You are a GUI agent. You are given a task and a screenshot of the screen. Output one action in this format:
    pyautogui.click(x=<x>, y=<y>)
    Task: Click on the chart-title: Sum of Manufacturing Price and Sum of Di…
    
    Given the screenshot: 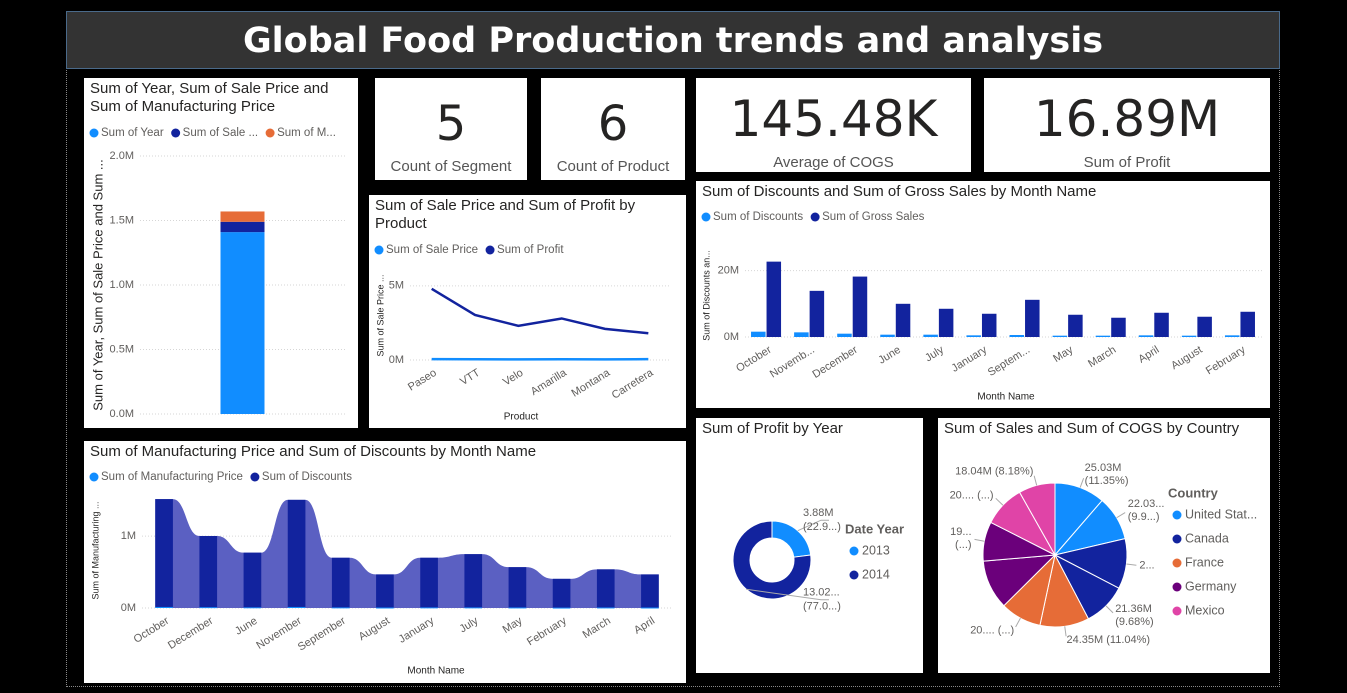 What is the action you would take?
    pyautogui.click(x=313, y=451)
    